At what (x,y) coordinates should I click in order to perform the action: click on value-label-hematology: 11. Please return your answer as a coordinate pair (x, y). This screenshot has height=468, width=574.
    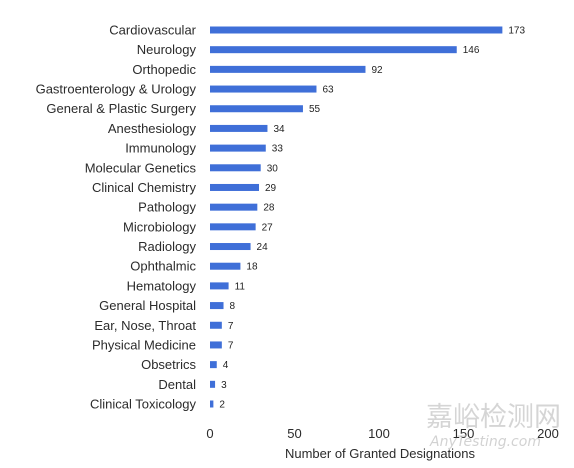
    Looking at the image, I should click on (240, 286).